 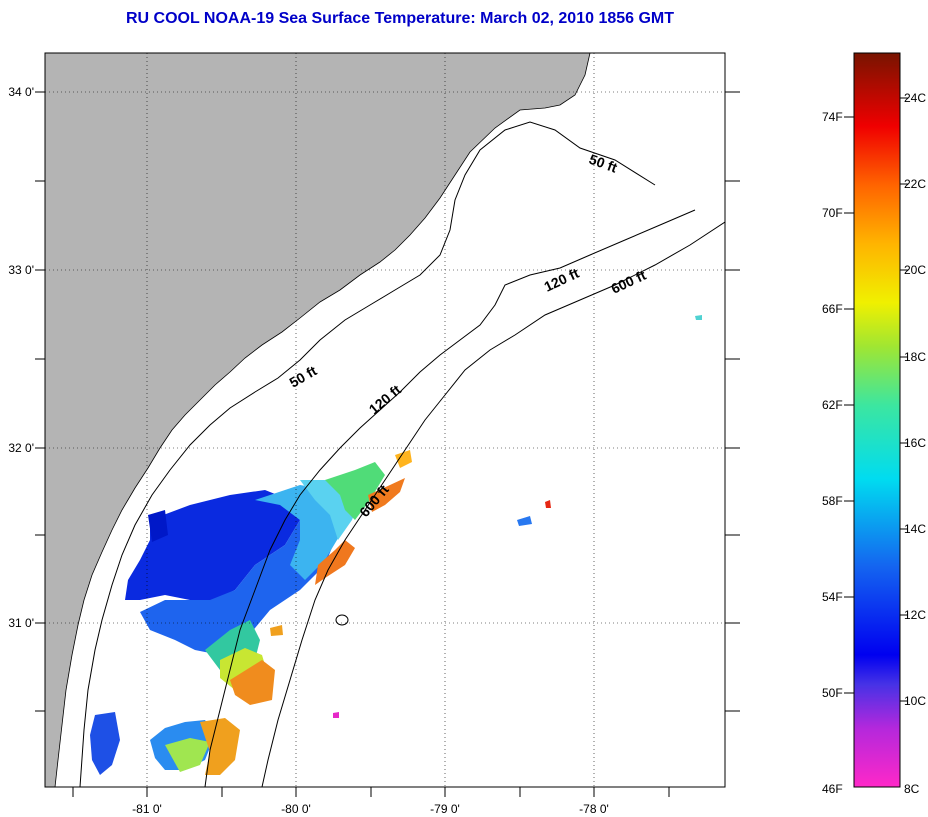 I want to click on lat-label-34: 34 0', so click(x=21, y=92).